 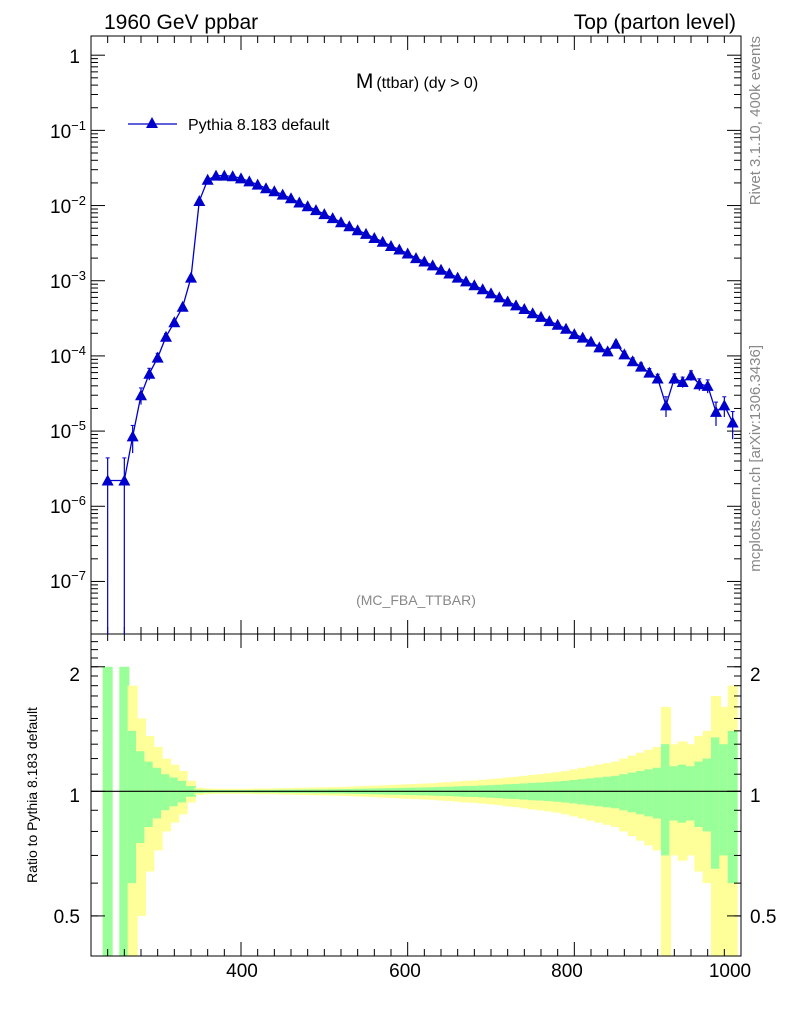 I want to click on legend: Pythia 8.183 default, so click(x=229, y=125).